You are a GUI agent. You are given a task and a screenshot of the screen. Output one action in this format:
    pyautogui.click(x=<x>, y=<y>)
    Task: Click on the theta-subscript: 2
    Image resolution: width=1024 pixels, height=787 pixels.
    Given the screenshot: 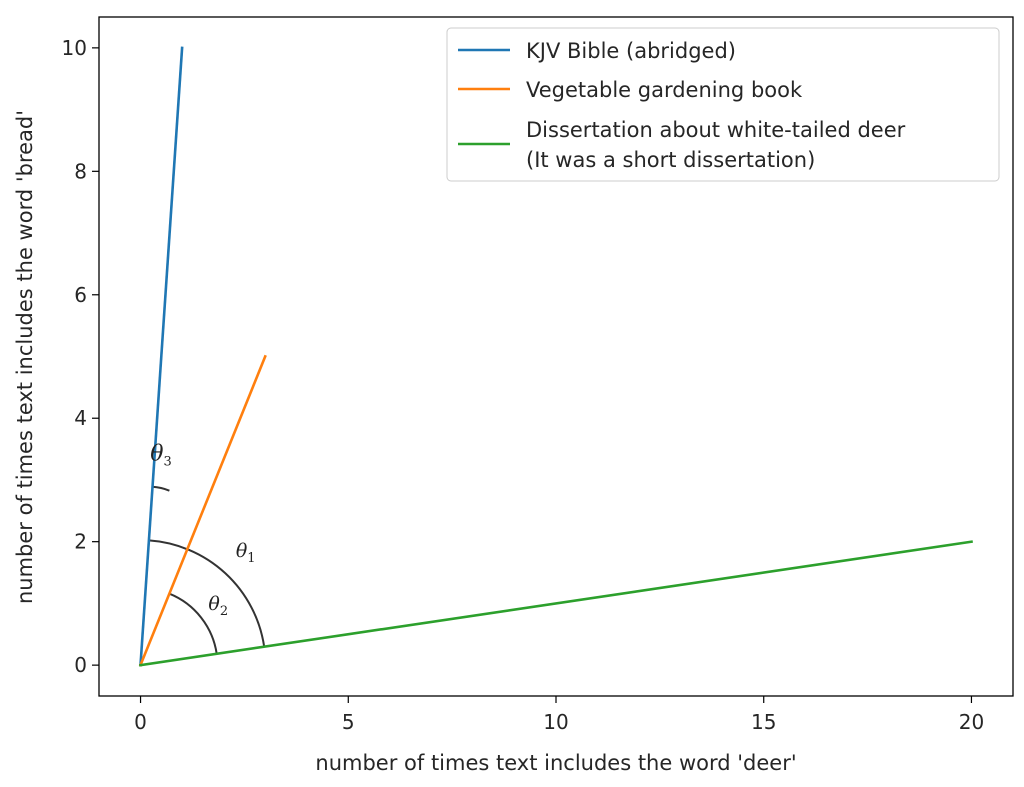 What is the action you would take?
    pyautogui.click(x=224, y=611)
    